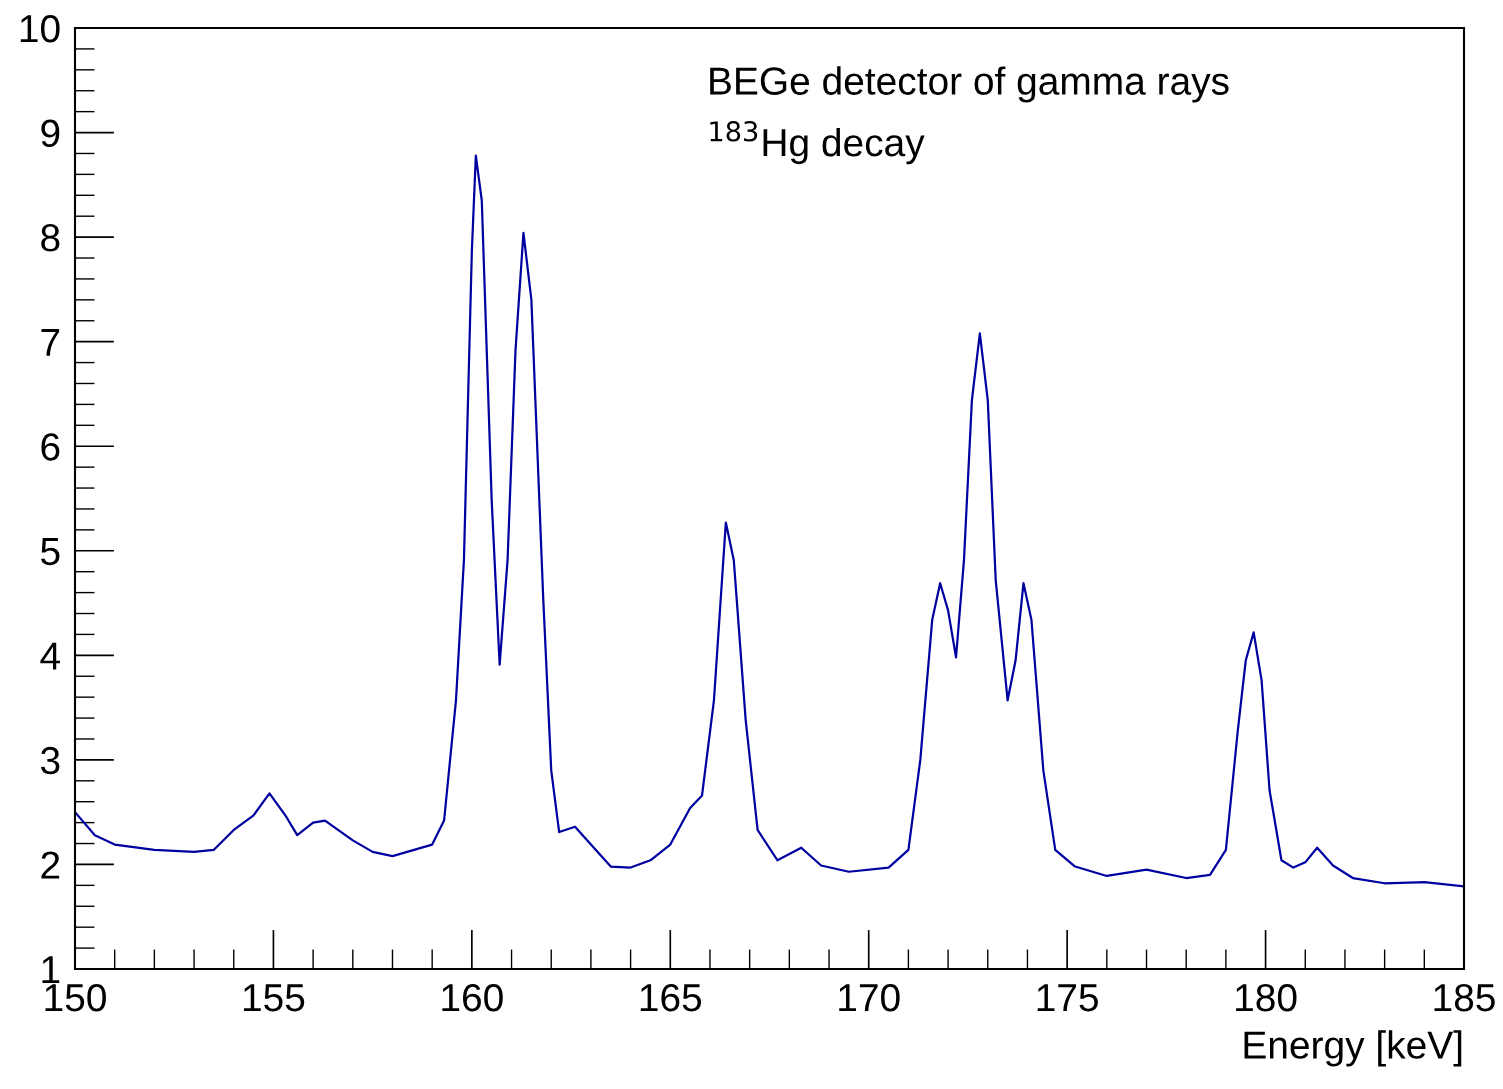  Describe the element at coordinates (969, 84) in the screenshot. I see `annotation: BEGe detector of gamma rays` at that location.